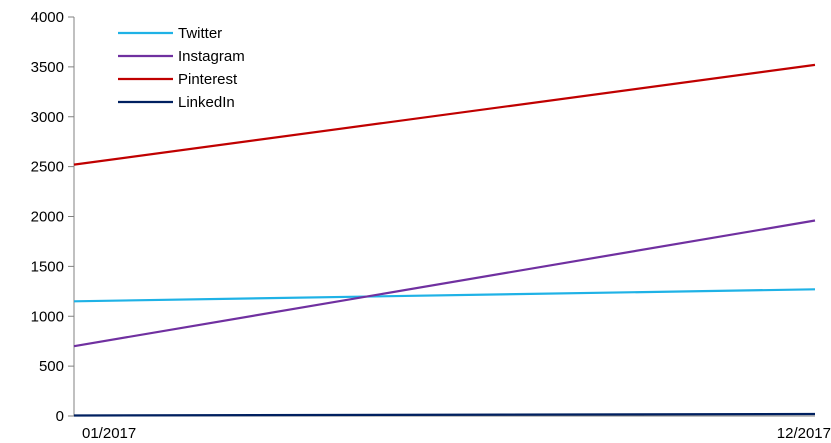  Describe the element at coordinates (47, 67) in the screenshot. I see `y-tick-label: 3500` at that location.